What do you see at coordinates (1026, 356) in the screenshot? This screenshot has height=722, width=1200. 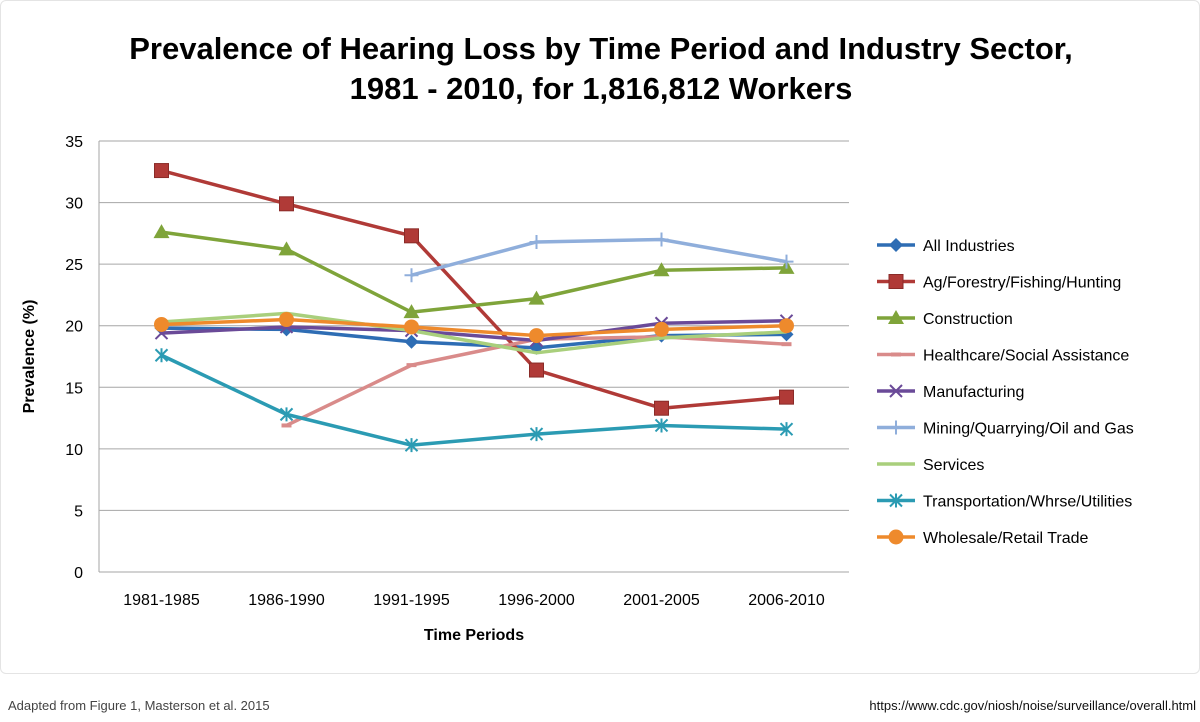 I see `legend-label: Healthcare/Social Assistance` at bounding box center [1026, 356].